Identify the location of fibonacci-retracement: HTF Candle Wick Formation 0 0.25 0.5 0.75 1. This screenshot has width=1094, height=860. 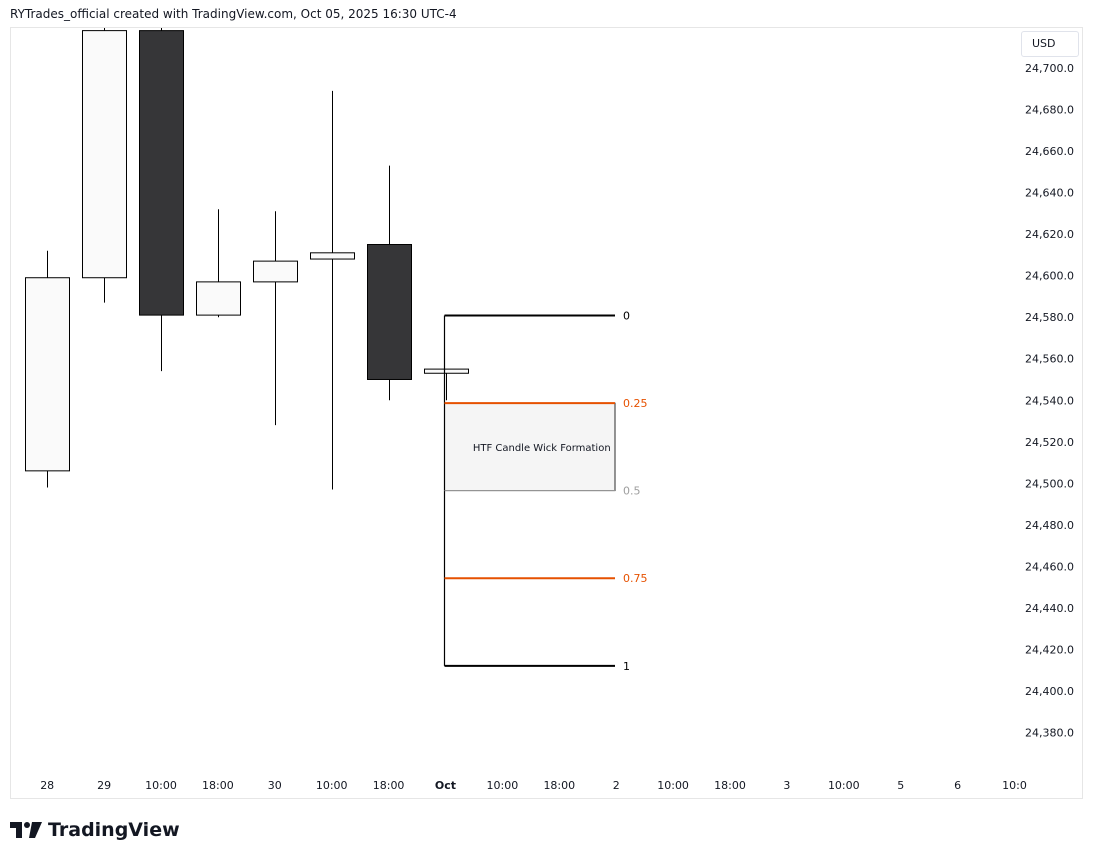
(545, 491).